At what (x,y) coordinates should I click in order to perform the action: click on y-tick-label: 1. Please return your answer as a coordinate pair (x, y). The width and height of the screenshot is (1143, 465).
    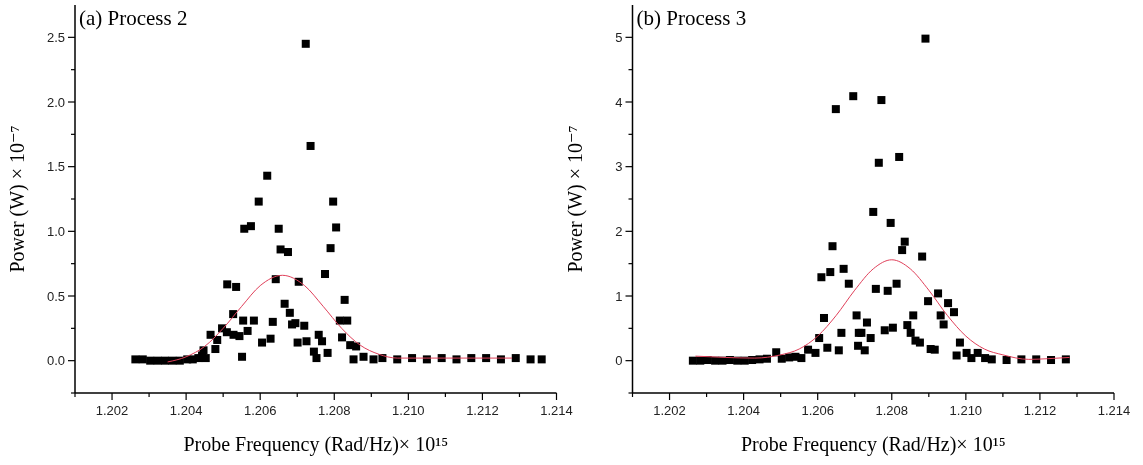
    Looking at the image, I should click on (619, 296).